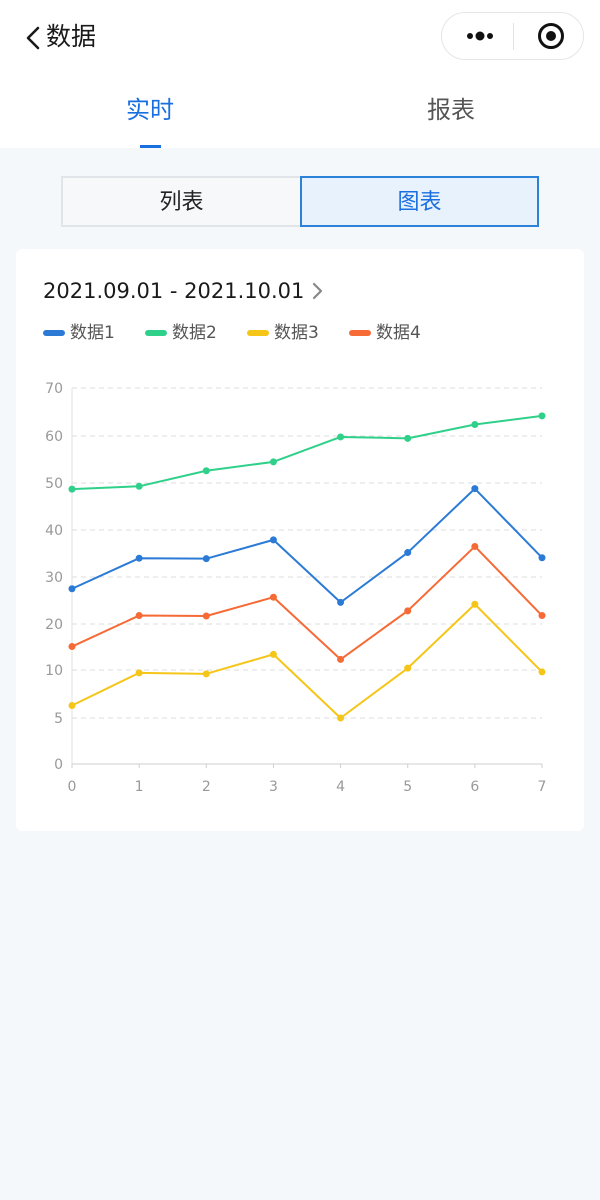 The width and height of the screenshot is (600, 1200). What do you see at coordinates (54, 389) in the screenshot?
I see `y-tick-label: 70` at bounding box center [54, 389].